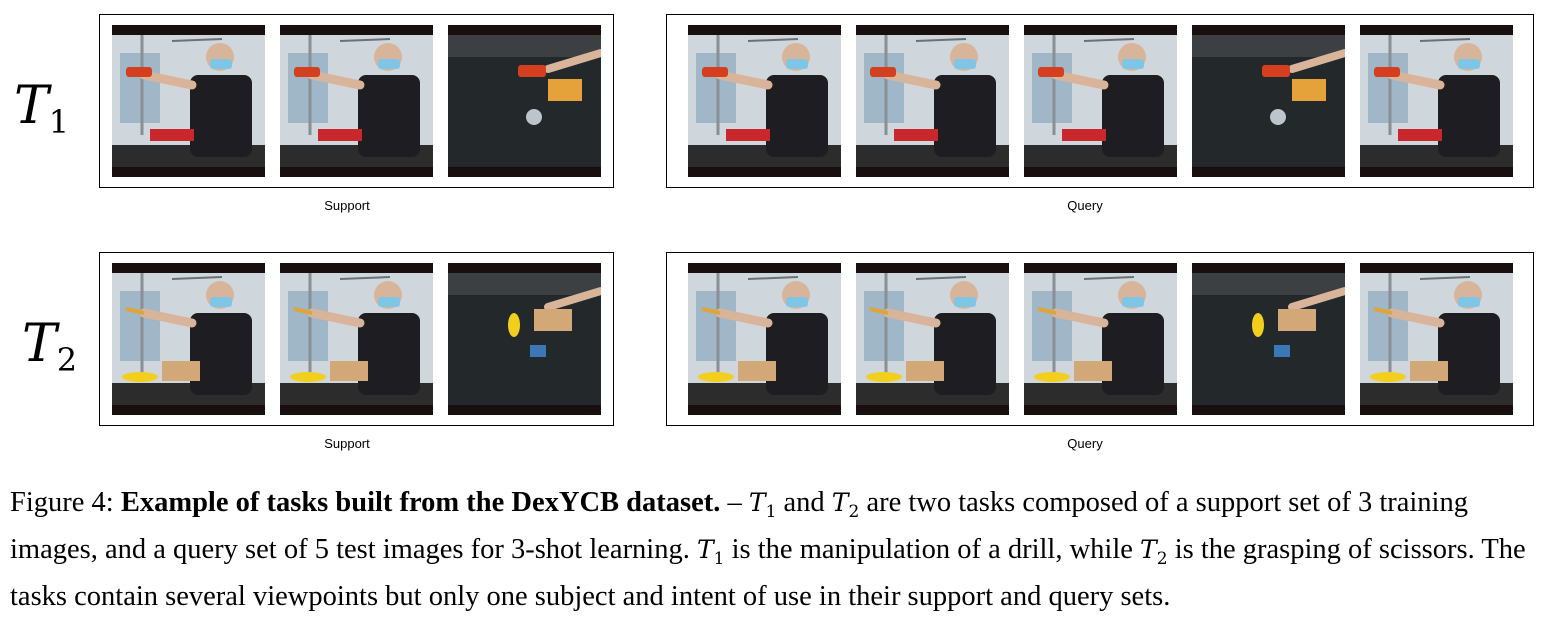  What do you see at coordinates (845, 505) in the screenshot?
I see `caption-t2-symbol: T2` at bounding box center [845, 505].